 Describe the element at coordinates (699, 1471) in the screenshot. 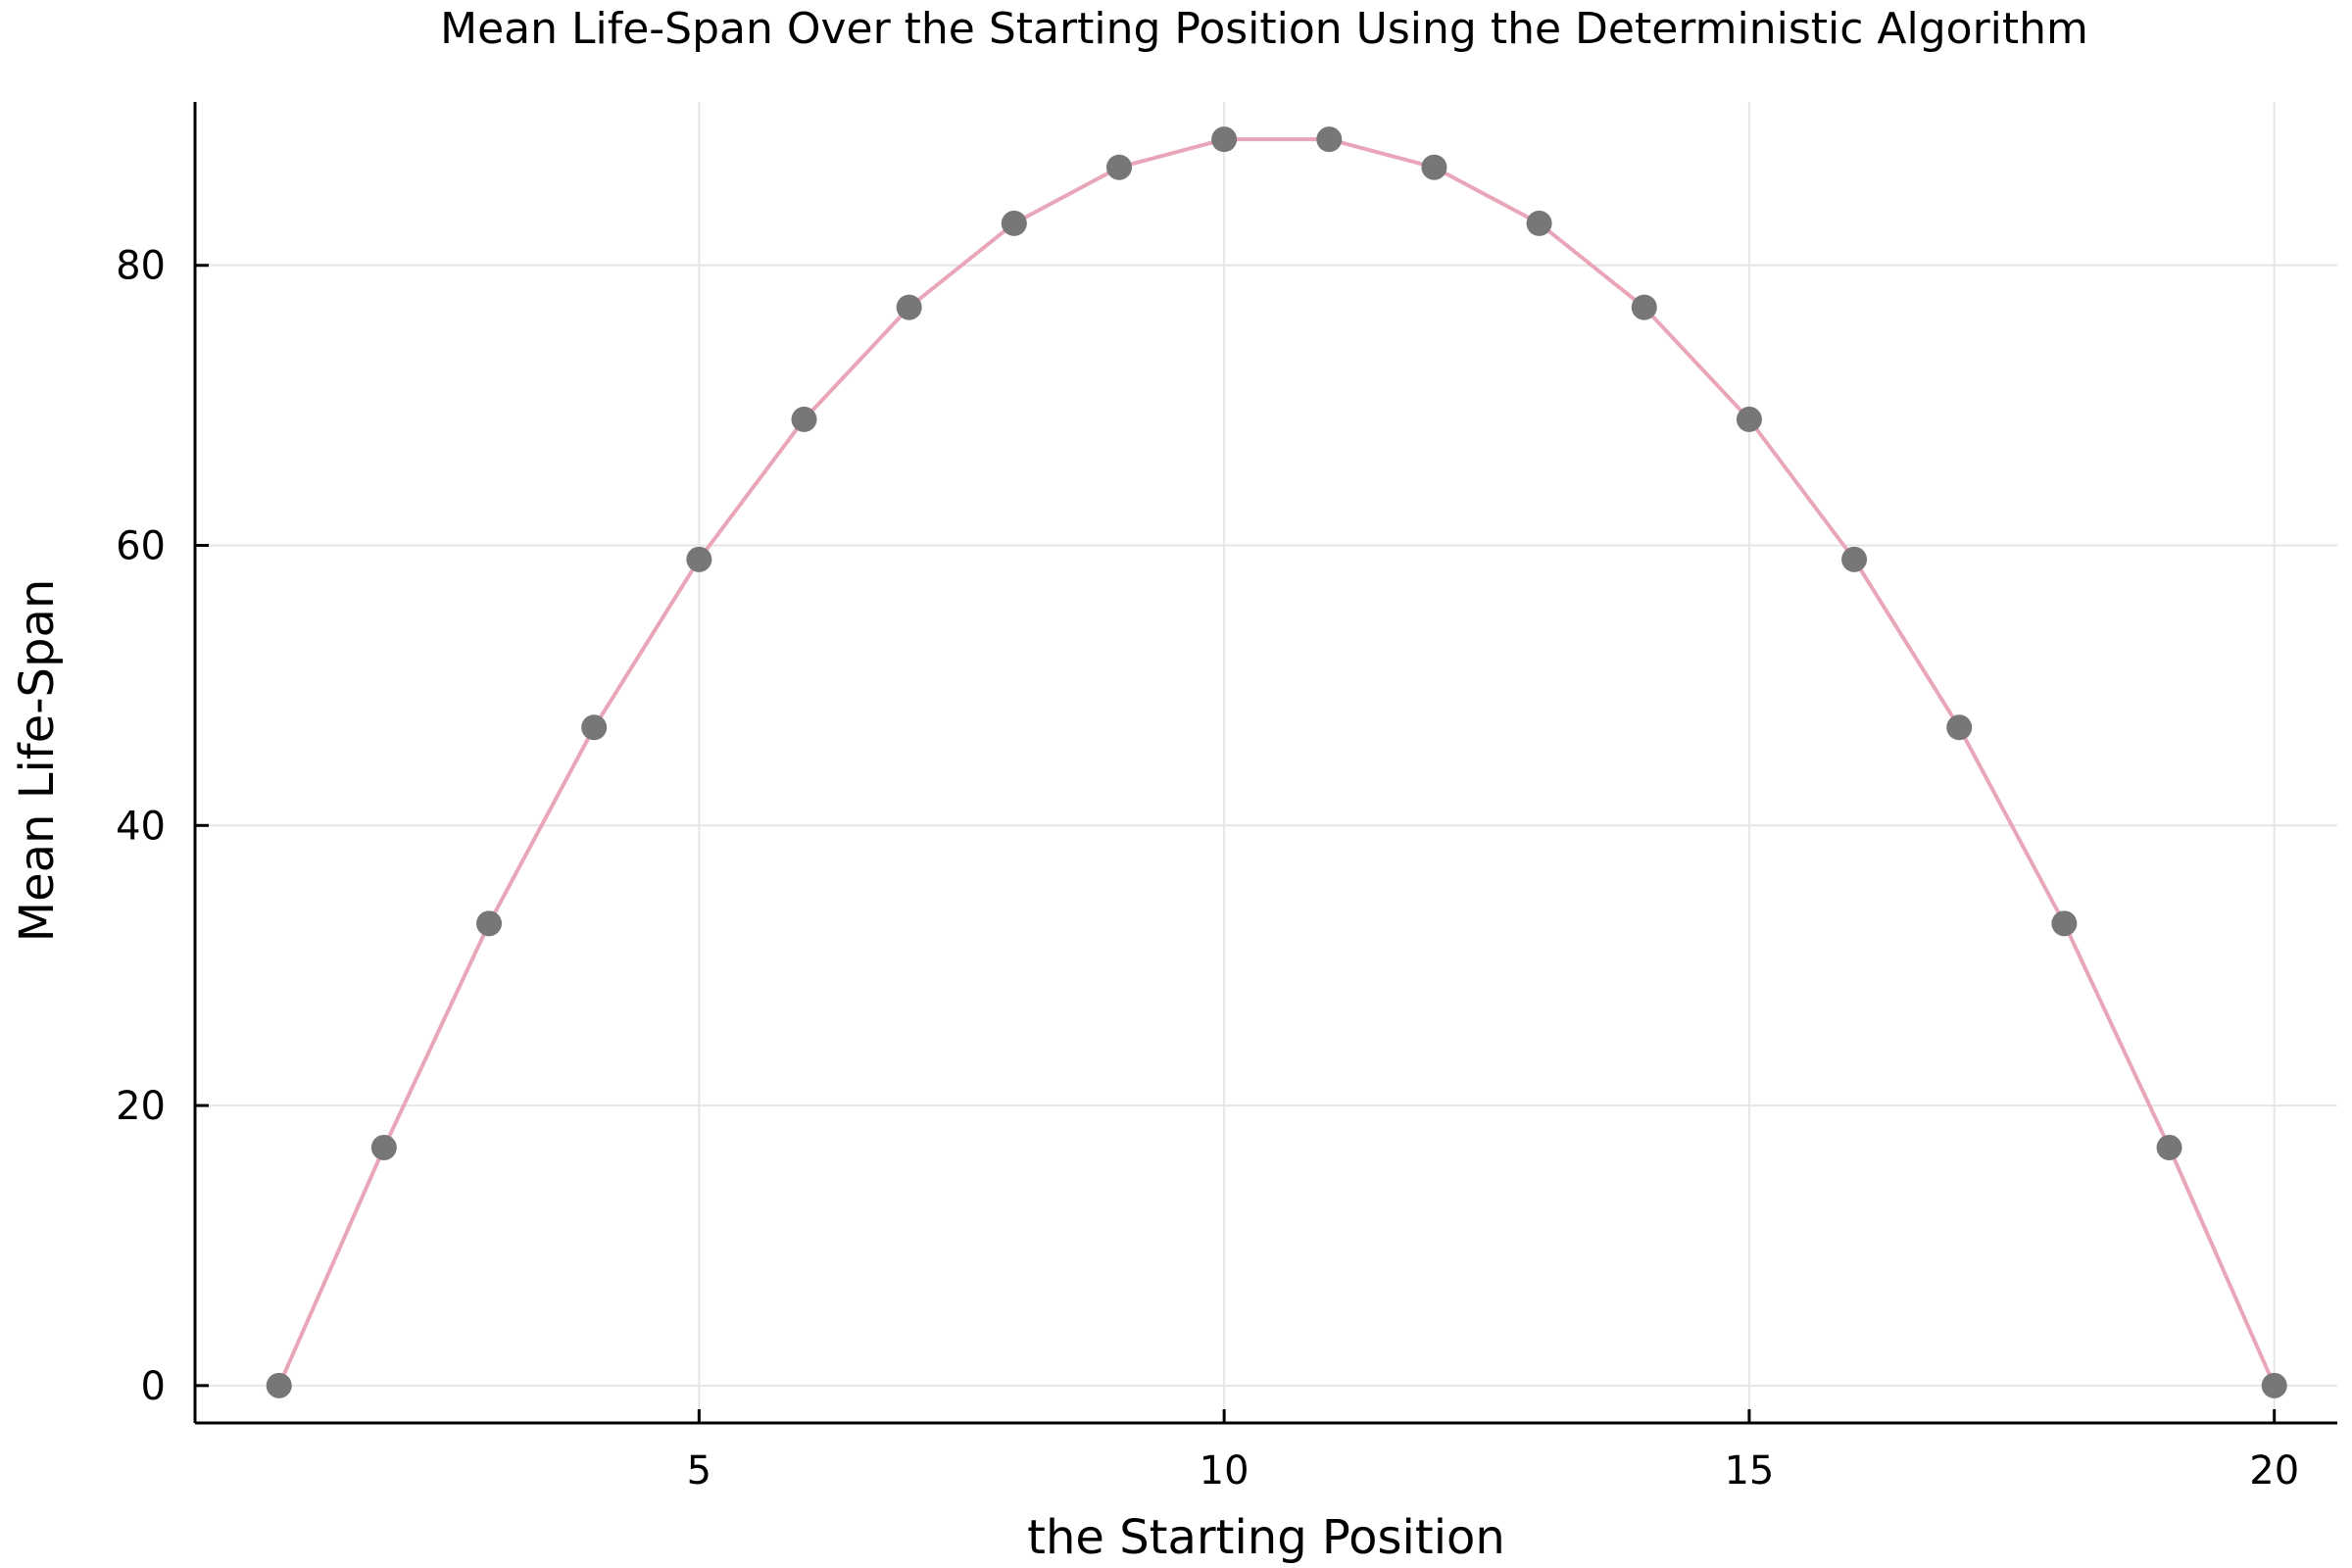

I see `x-tick-label: 5` at that location.